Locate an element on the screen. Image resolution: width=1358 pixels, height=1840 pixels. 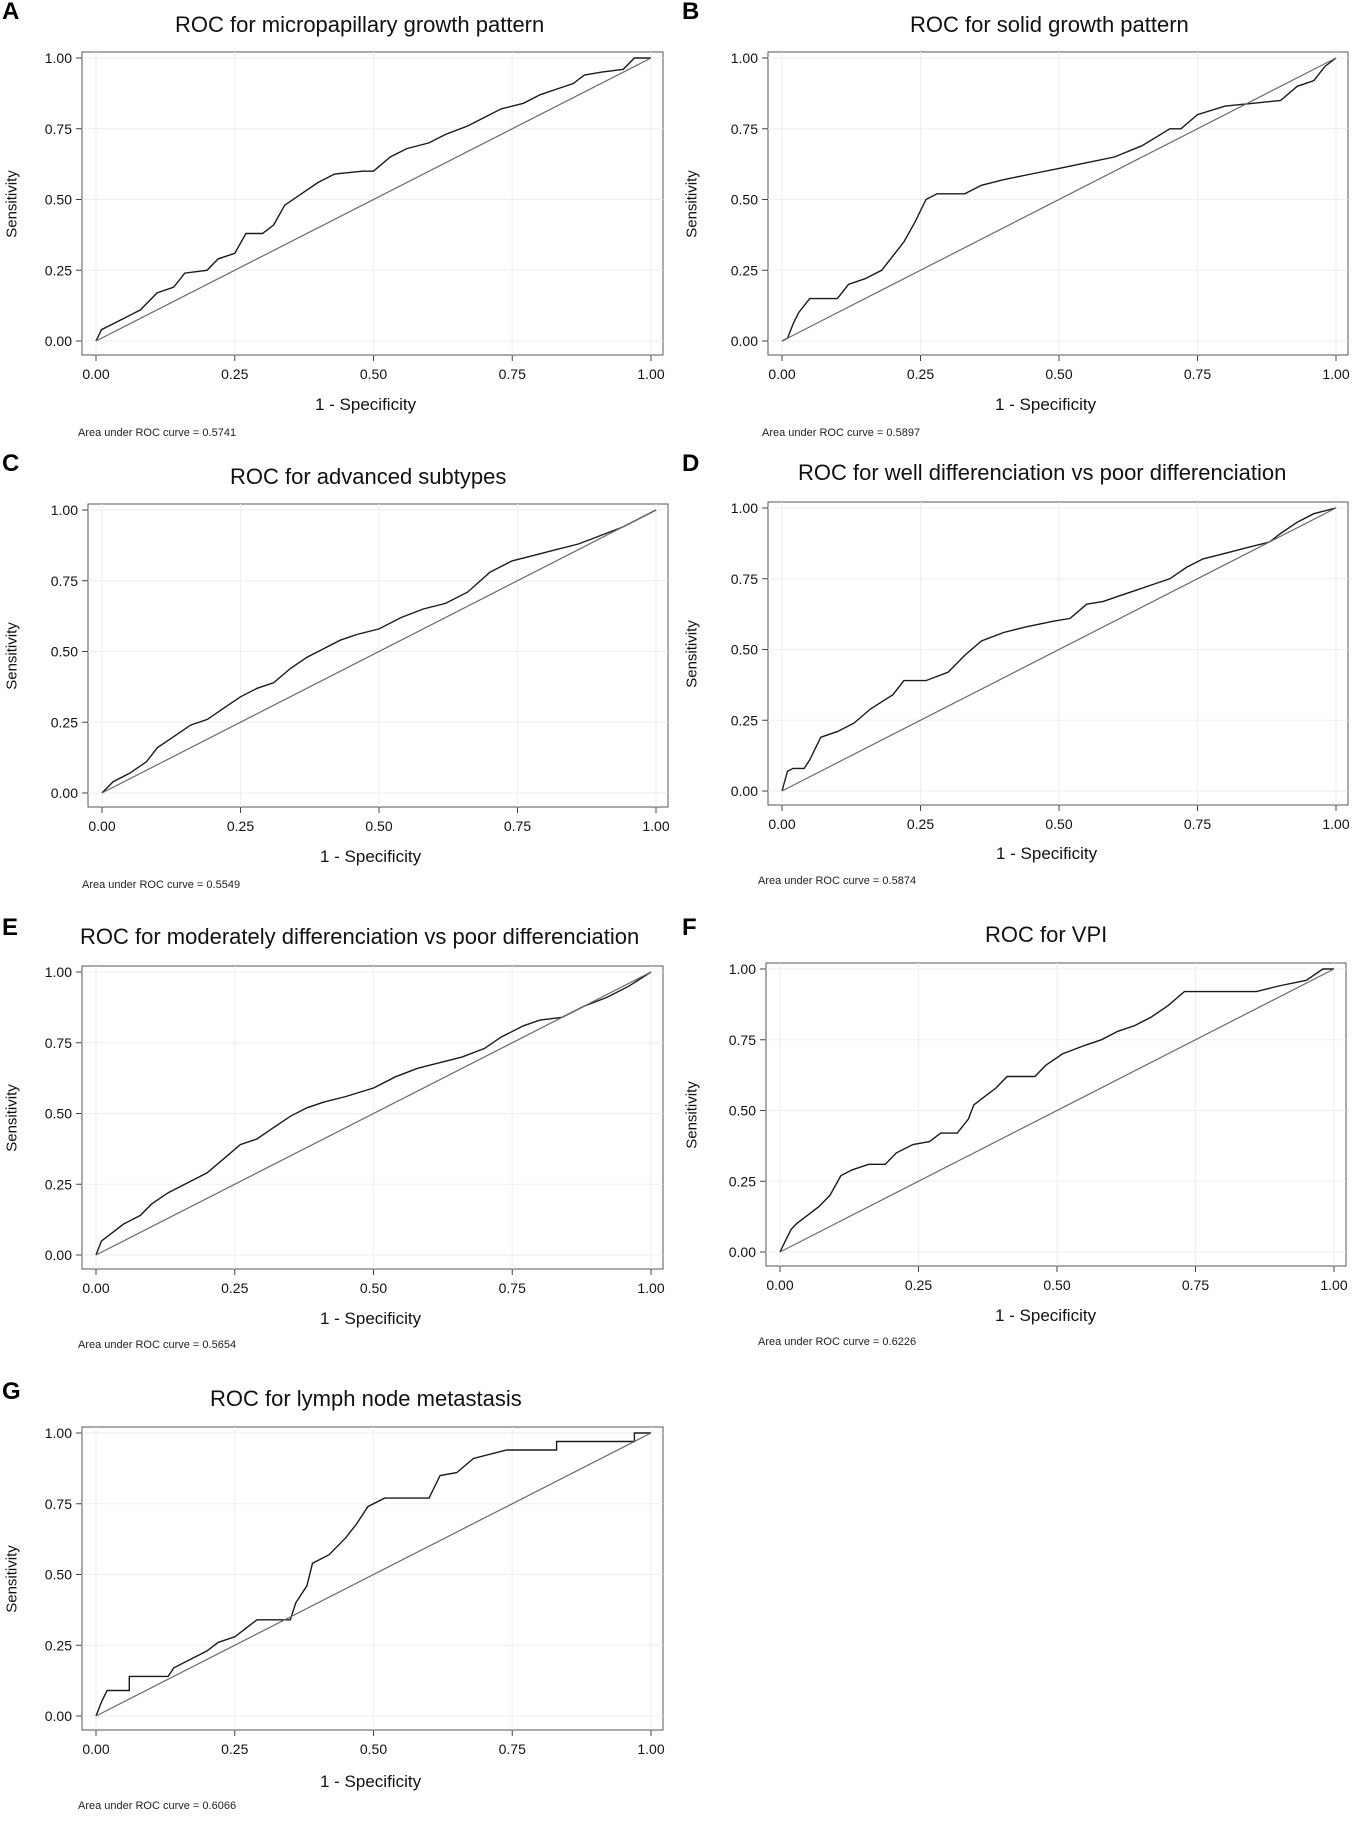
panel-letter: C is located at coordinates (11, 463).